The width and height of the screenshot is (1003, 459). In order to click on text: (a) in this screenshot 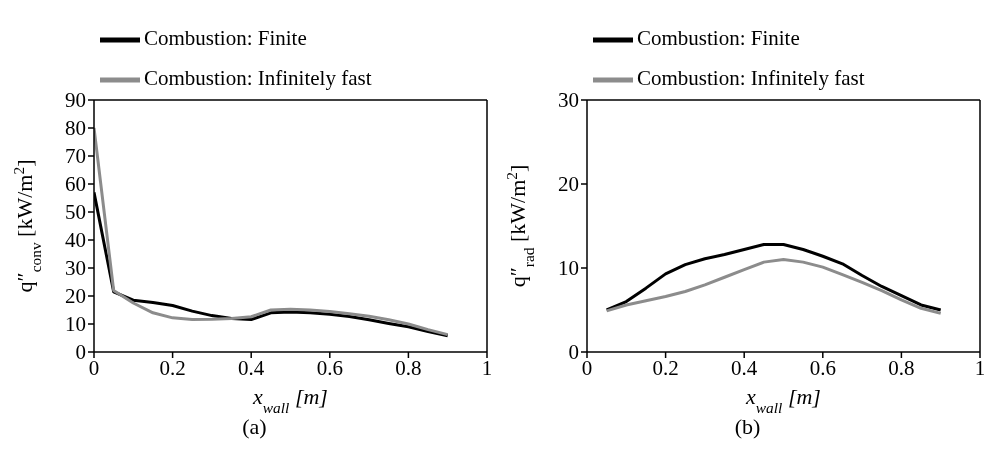, I will do `click(254, 427)`.